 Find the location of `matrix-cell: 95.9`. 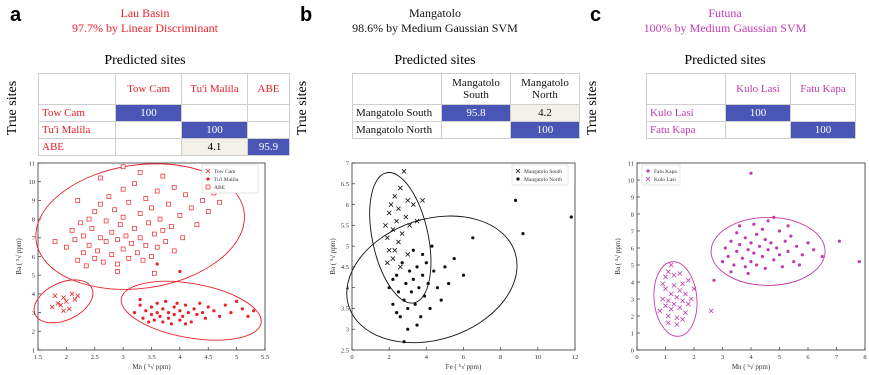

matrix-cell: 95.9 is located at coordinates (268, 147).